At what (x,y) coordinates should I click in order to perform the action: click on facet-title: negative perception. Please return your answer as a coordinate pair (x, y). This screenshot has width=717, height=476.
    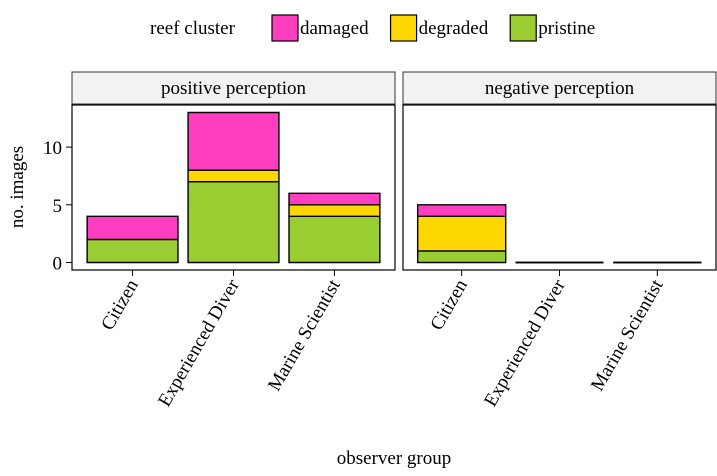
    Looking at the image, I should click on (560, 88).